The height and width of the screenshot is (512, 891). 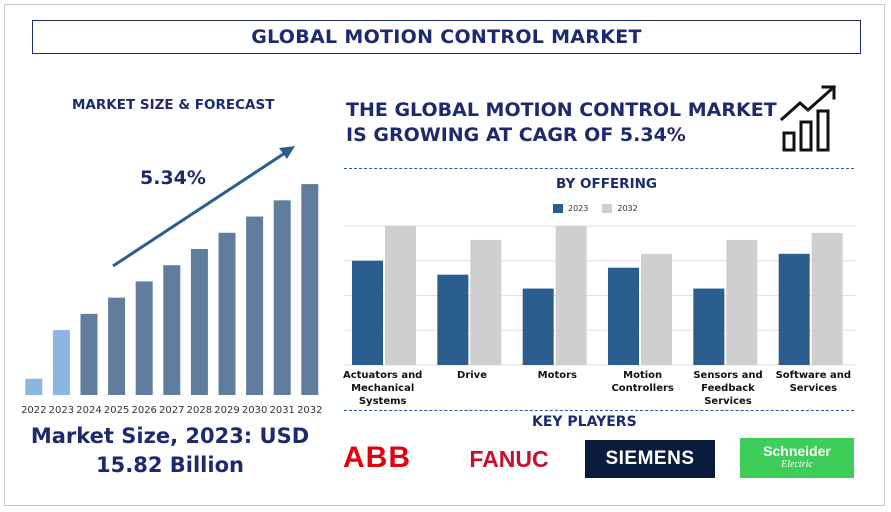 I want to click on growth-icon-arrowhead, so click(x=828, y=92).